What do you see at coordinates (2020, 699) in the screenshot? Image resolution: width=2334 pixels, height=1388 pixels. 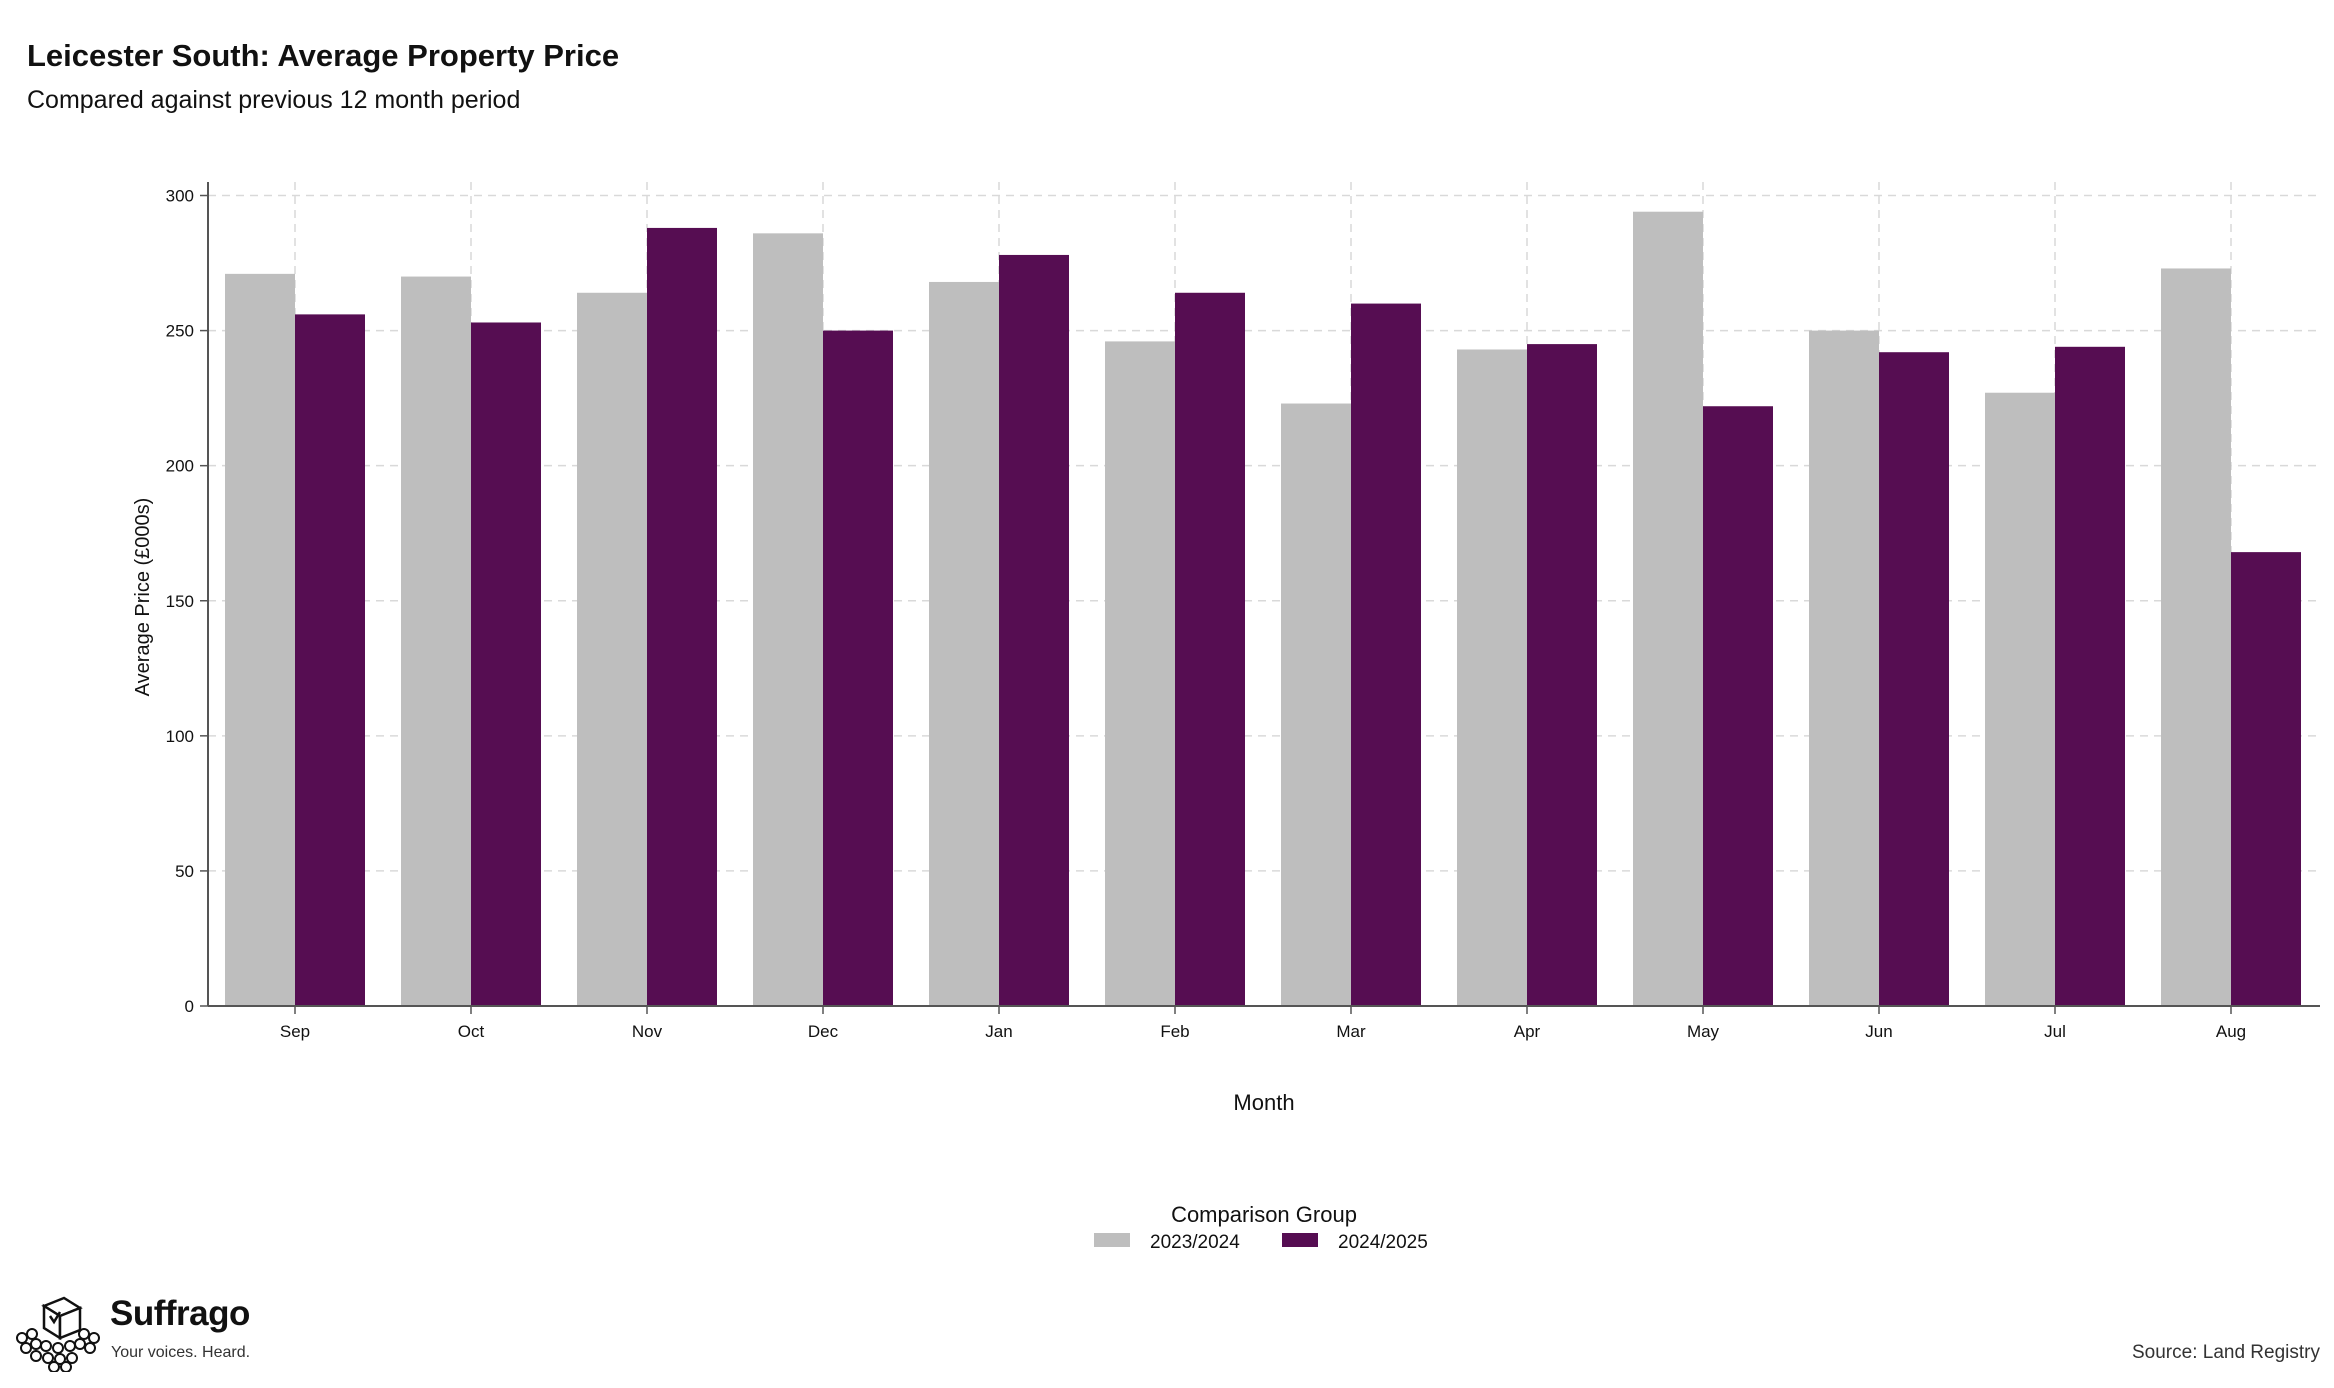 I see `bar-2023-2024-jul` at bounding box center [2020, 699].